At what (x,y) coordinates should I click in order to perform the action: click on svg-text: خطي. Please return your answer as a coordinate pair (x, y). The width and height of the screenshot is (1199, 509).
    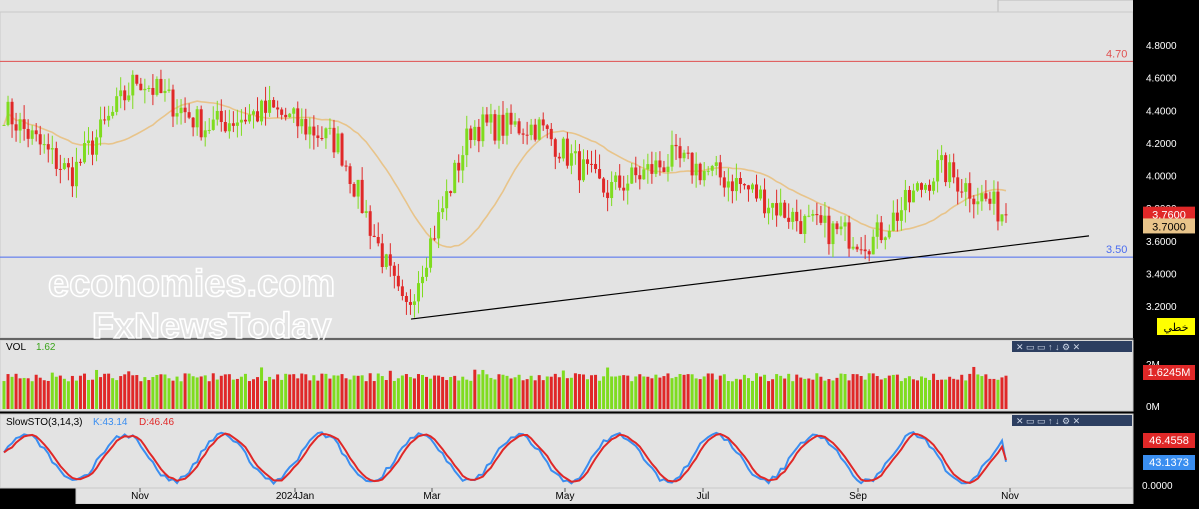
    Looking at the image, I should click on (1176, 328).